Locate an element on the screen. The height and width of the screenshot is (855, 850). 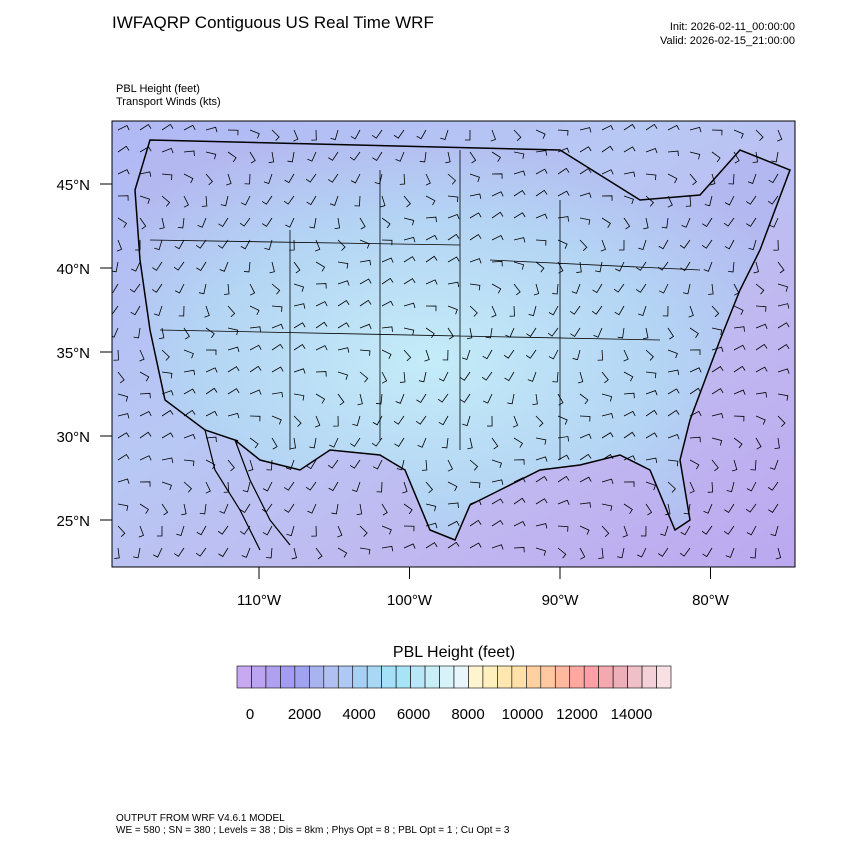
lon-label: 100°W is located at coordinates (410, 600).